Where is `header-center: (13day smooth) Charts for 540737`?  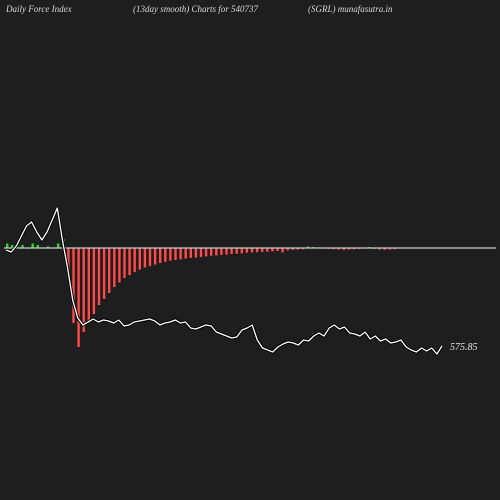
header-center: (13day smooth) Charts for 540737 is located at coordinates (196, 9).